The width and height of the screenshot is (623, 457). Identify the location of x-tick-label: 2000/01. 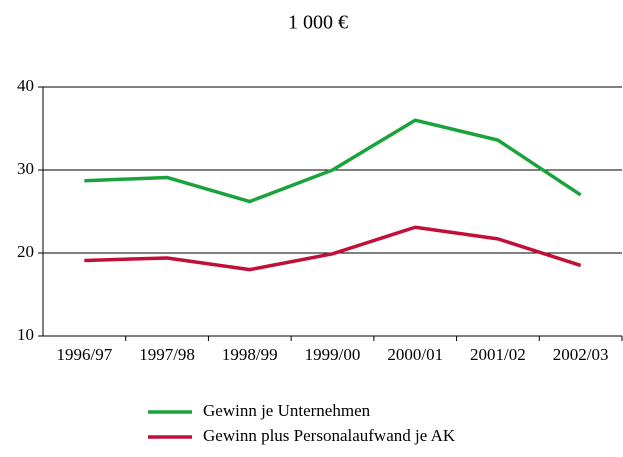
(415, 354).